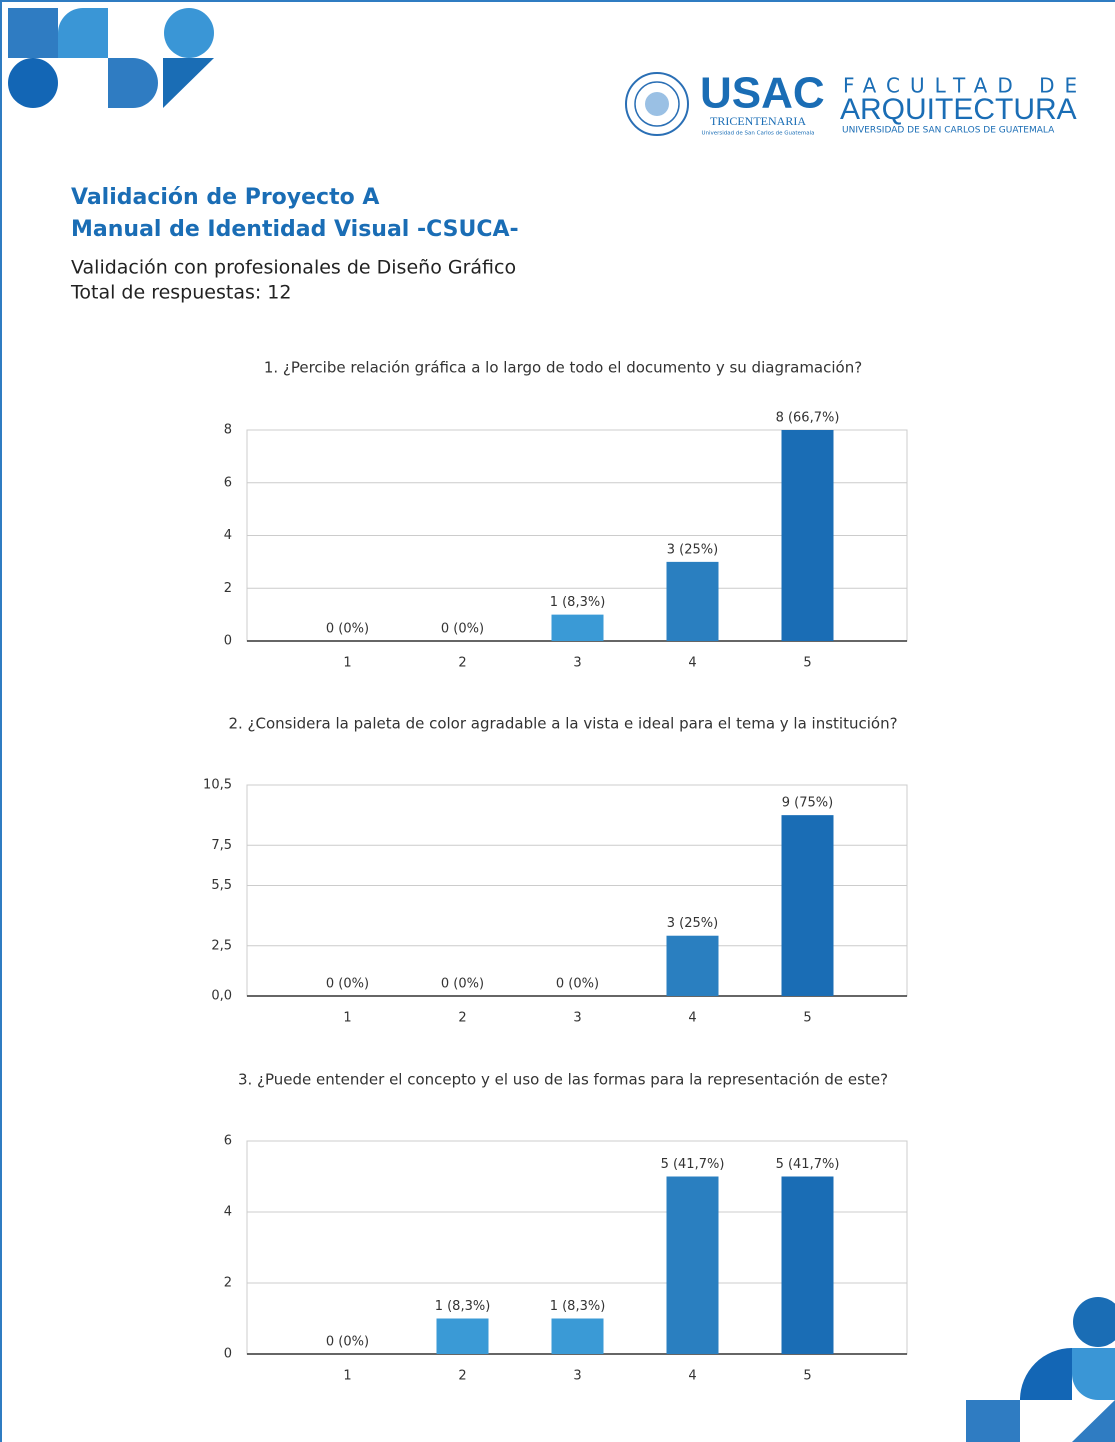 The width and height of the screenshot is (1115, 1442). What do you see at coordinates (958, 109) in the screenshot?
I see `arquitectura: ARQUITECTURA` at bounding box center [958, 109].